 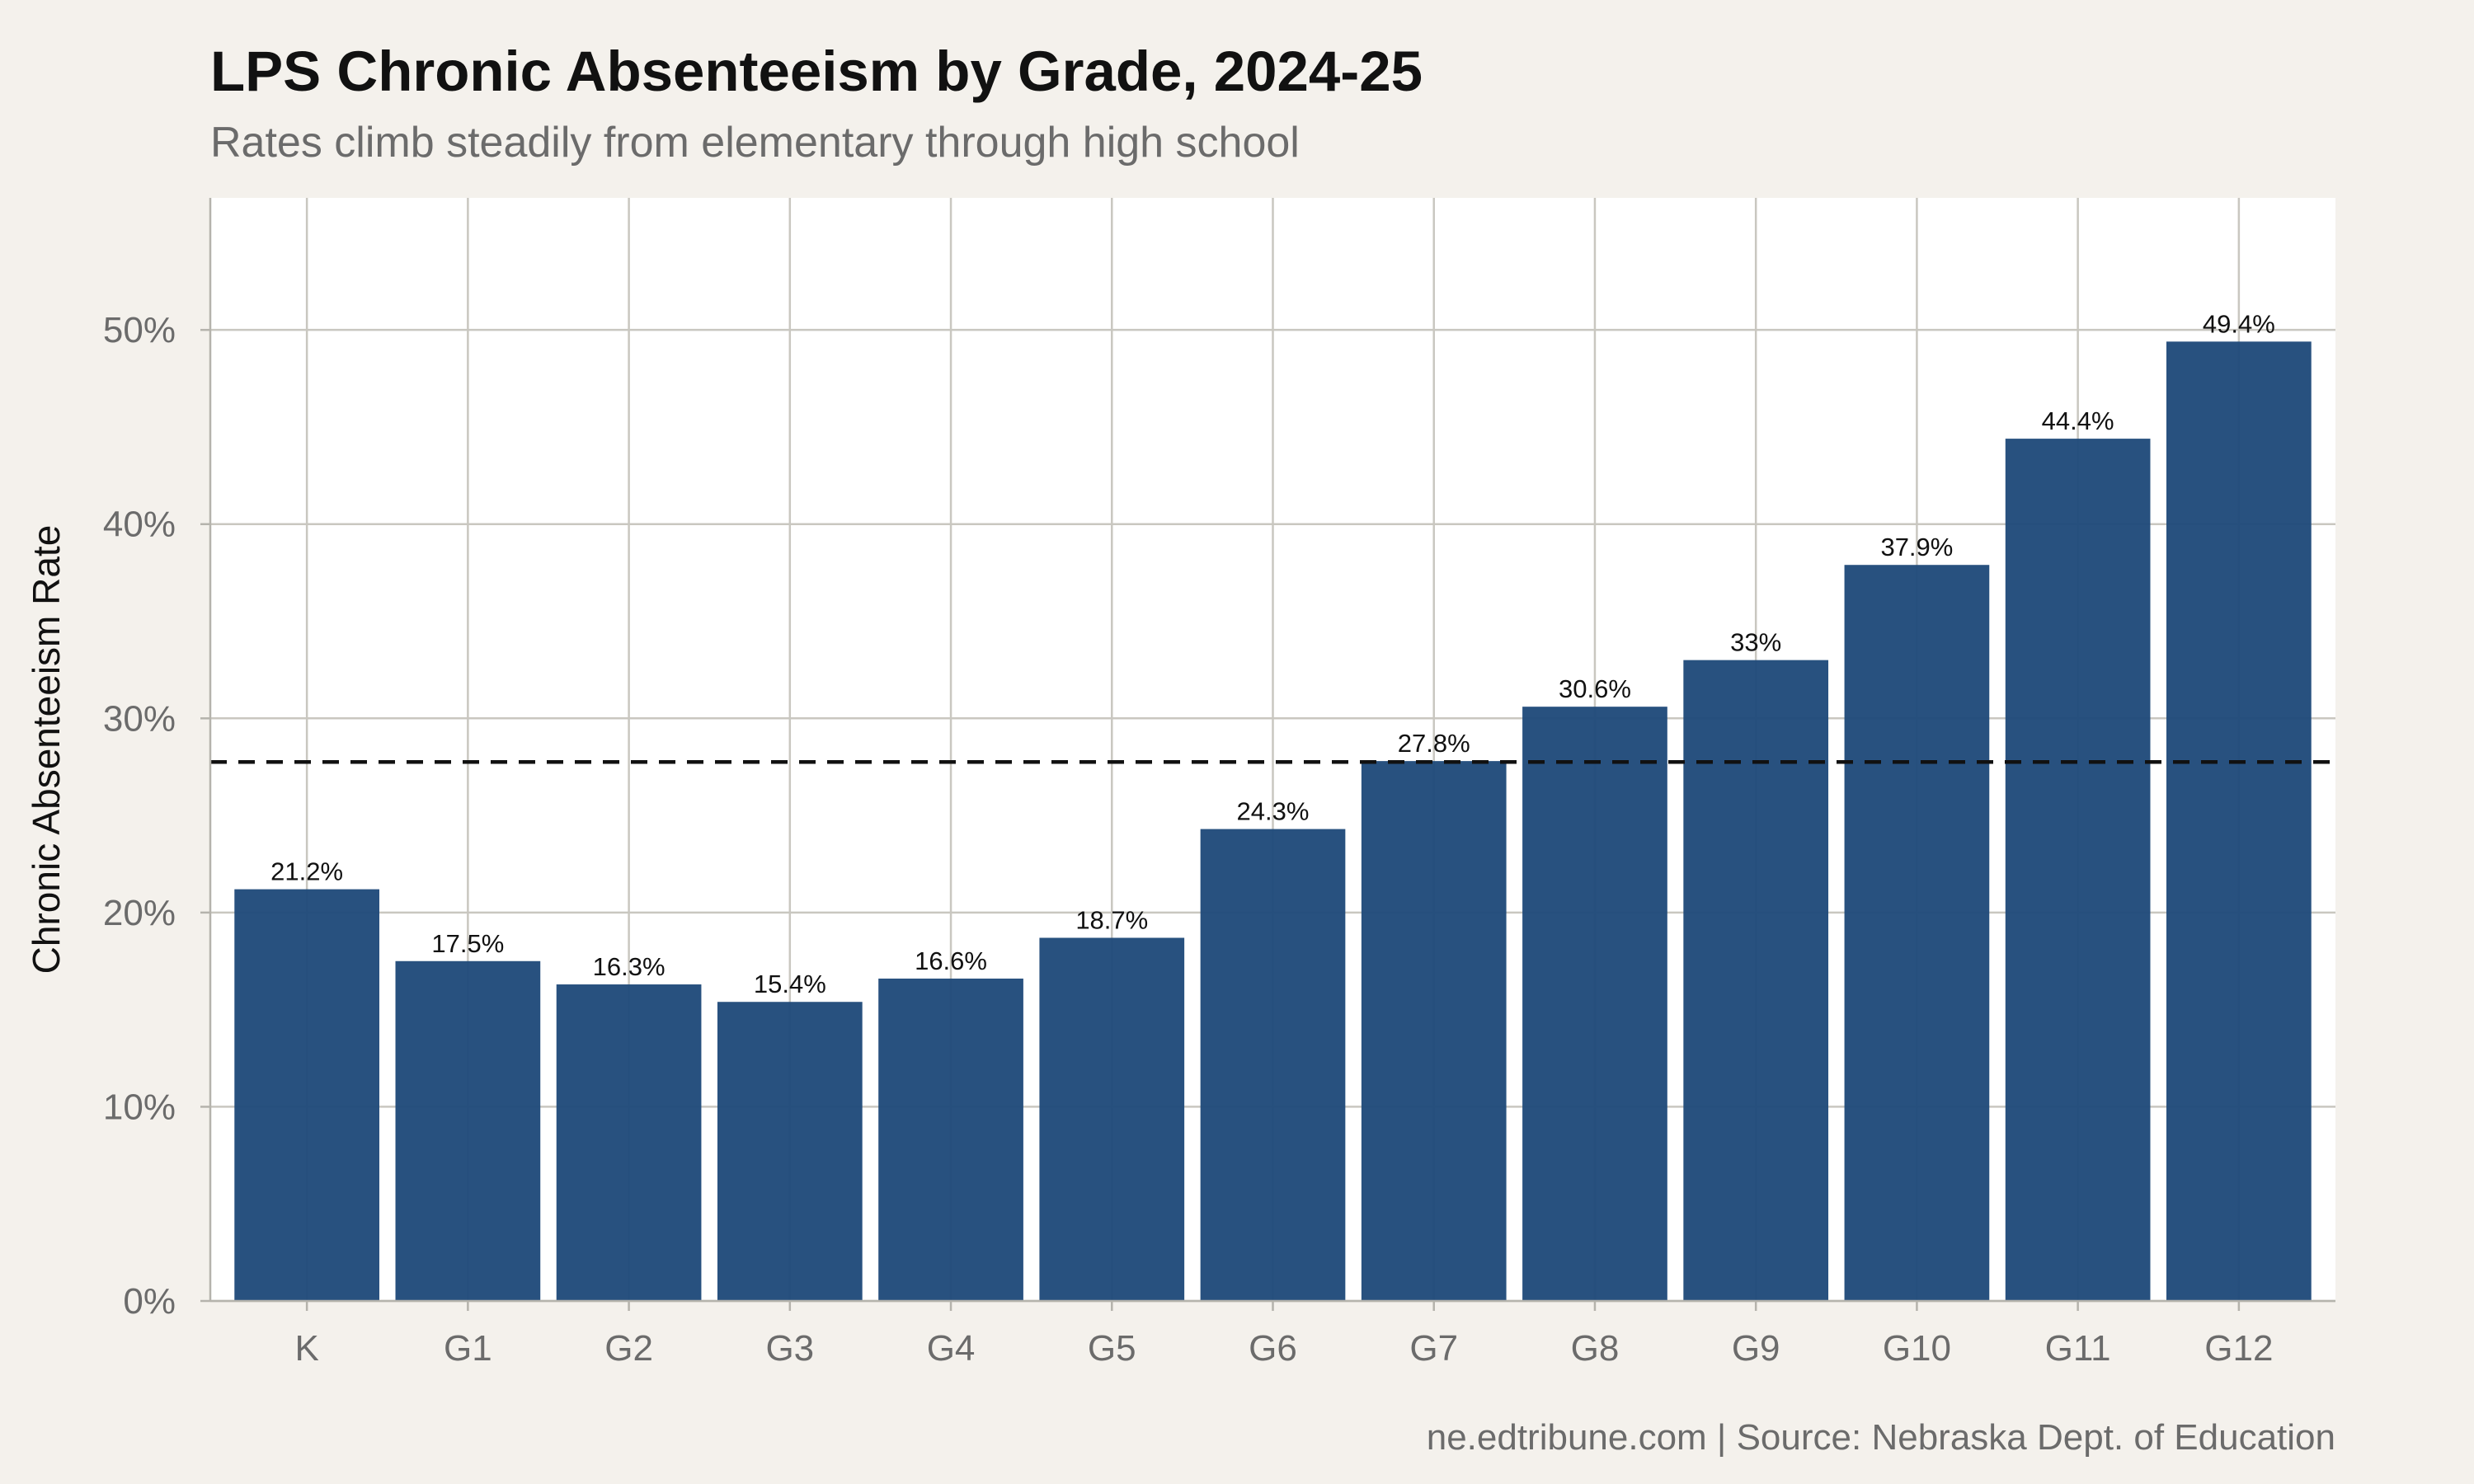 I want to click on data-label: 33%, so click(x=1755, y=642).